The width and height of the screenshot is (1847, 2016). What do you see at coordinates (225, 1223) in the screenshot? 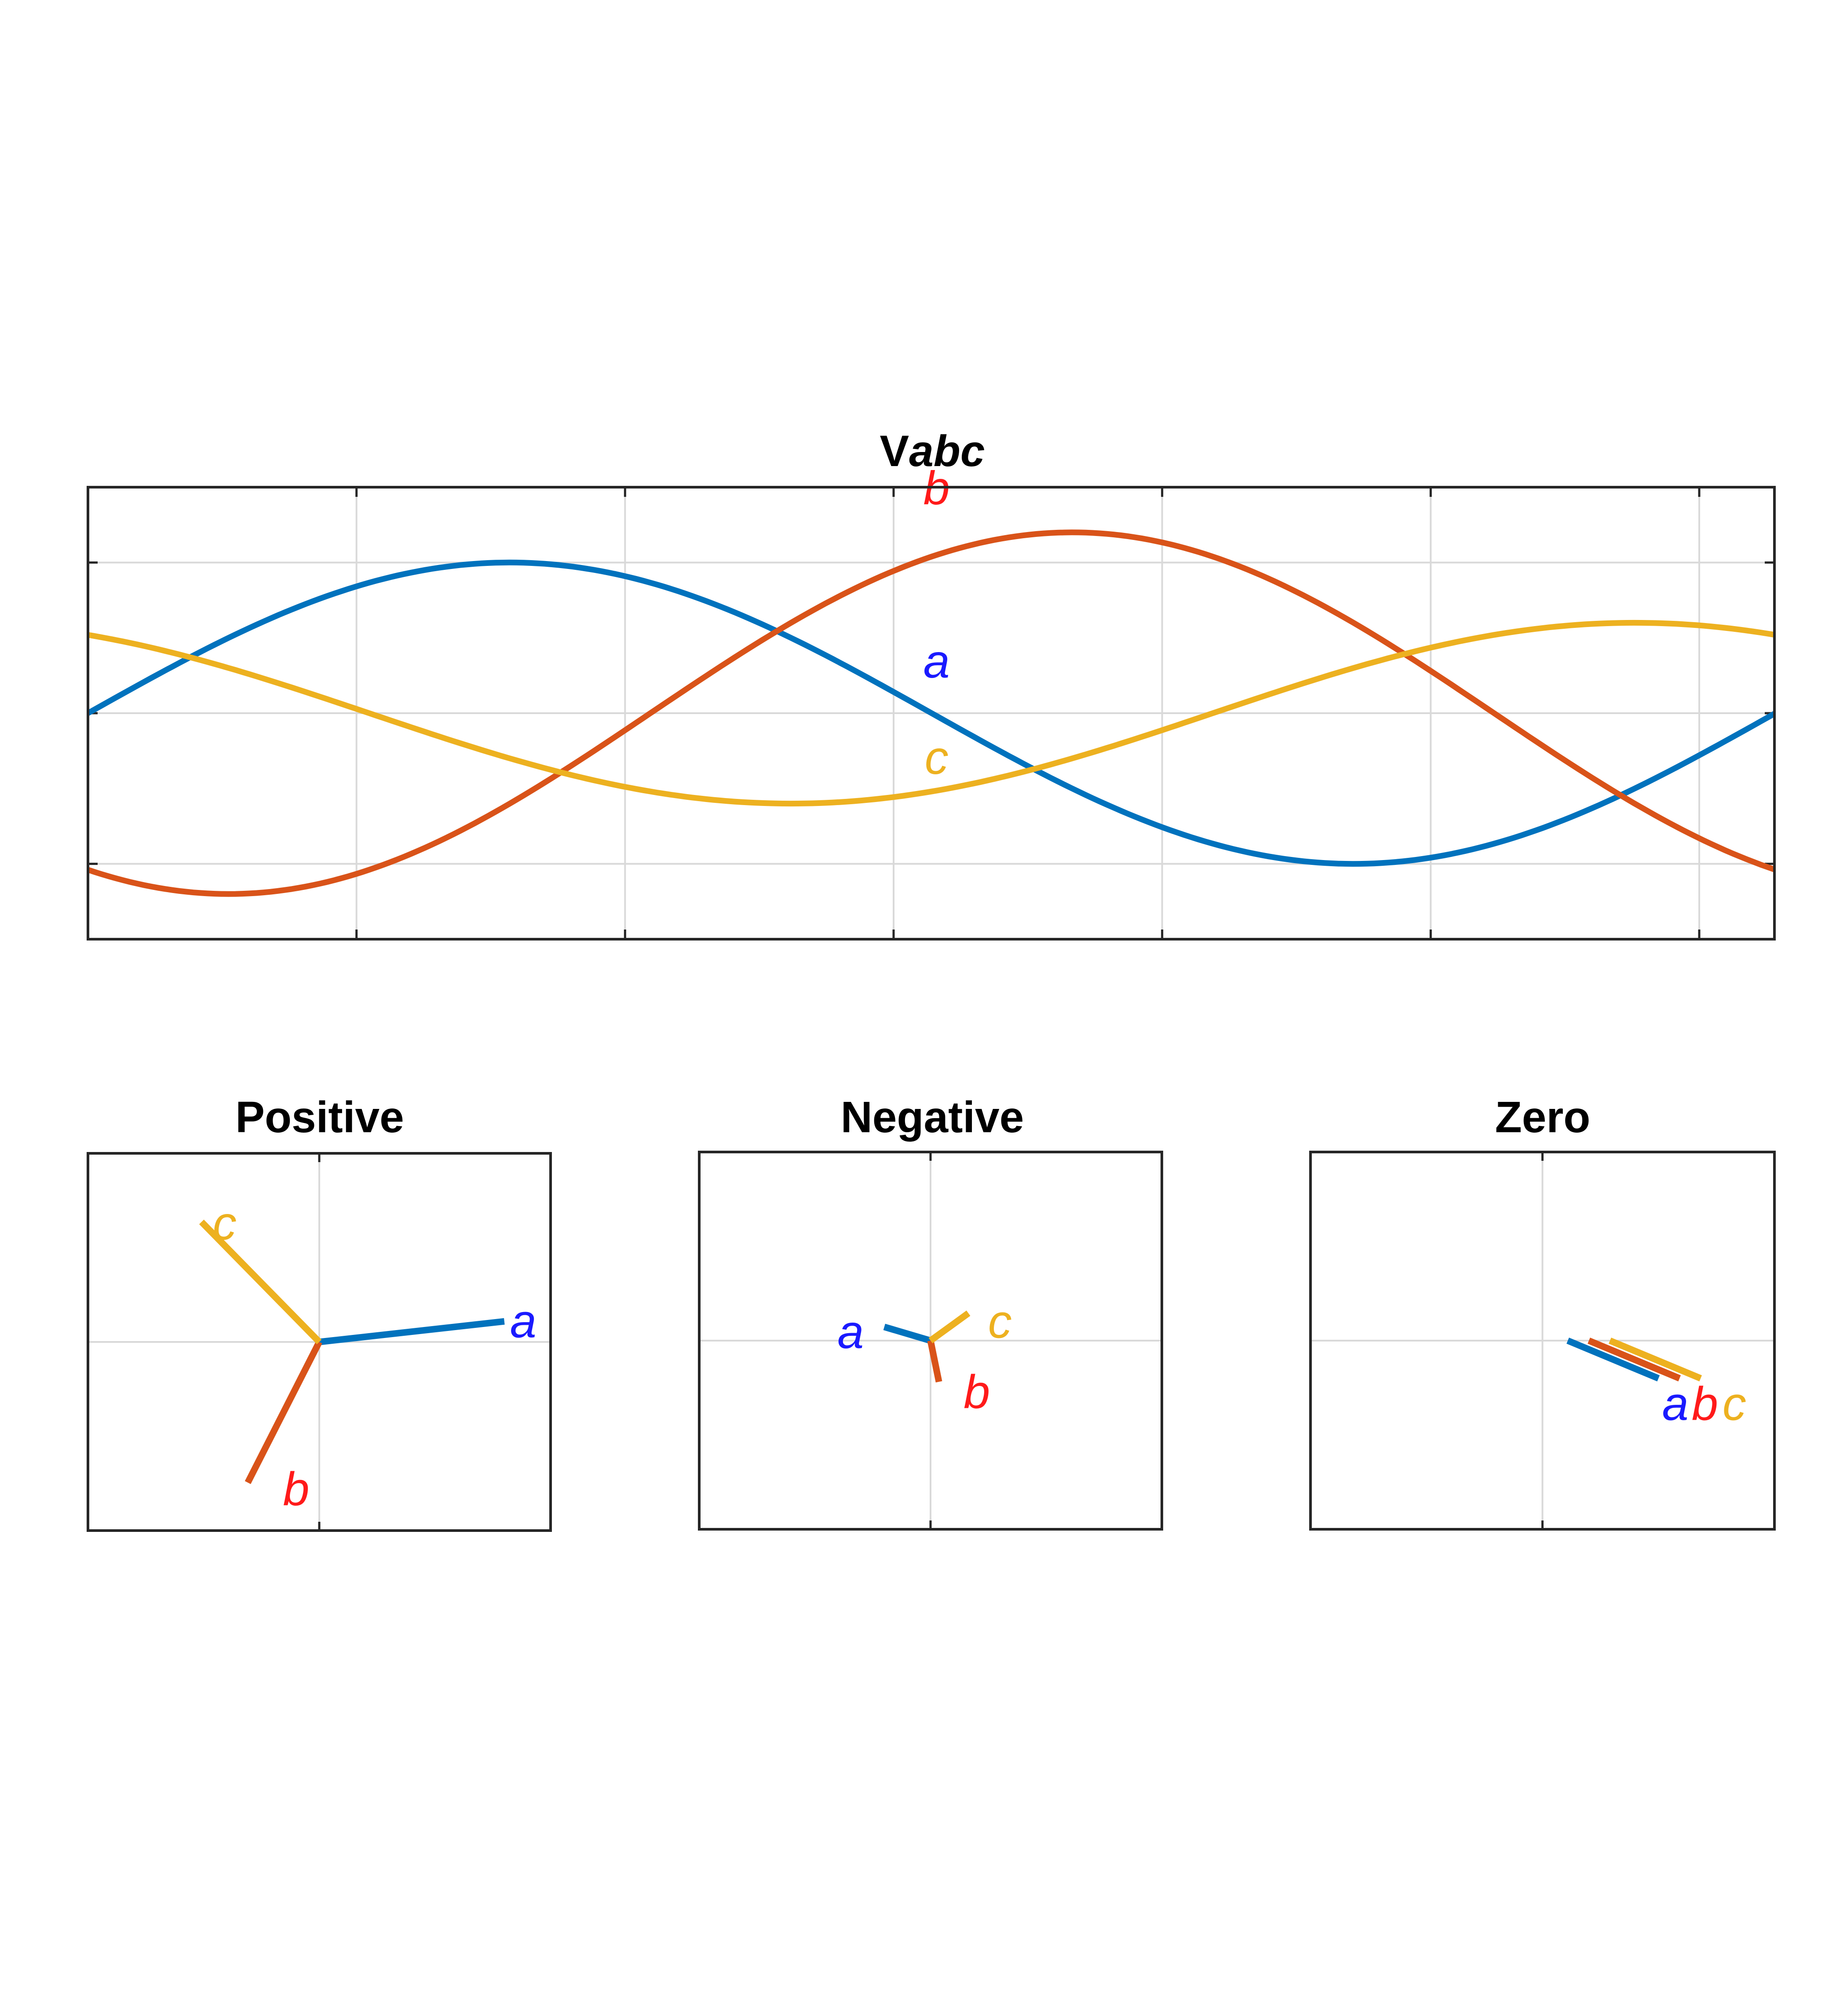
I see `positive-label-c: c` at bounding box center [225, 1223].